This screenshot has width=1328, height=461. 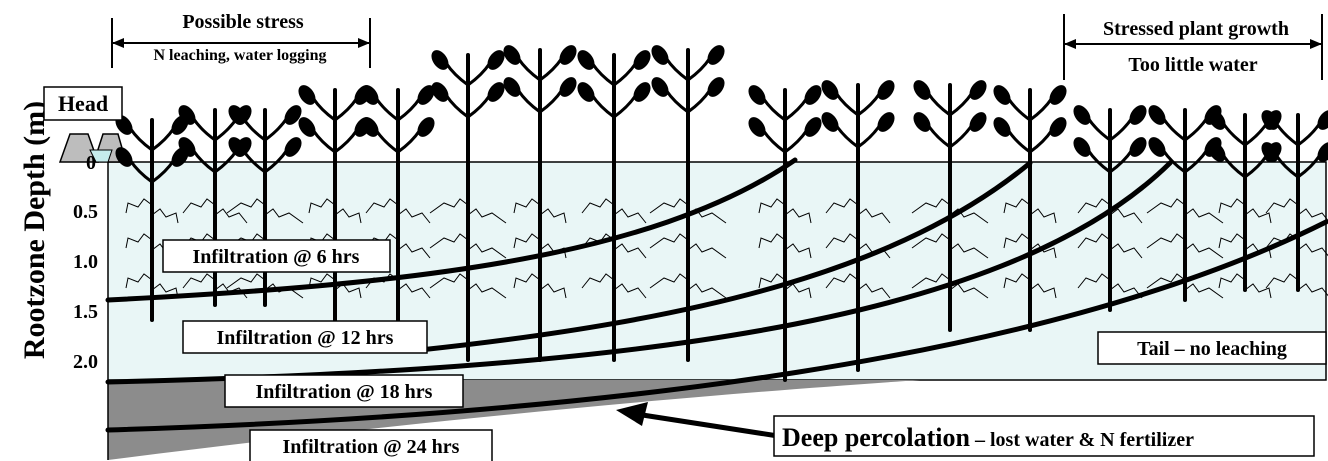 I want to click on y-axis-label: Rootzone Depth (m), so click(x=34, y=230).